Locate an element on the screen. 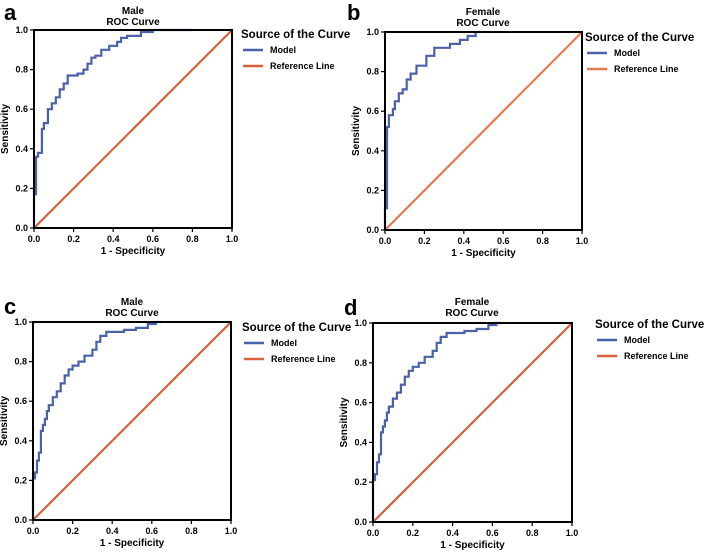 This screenshot has height=553, width=709. panel-letter: a is located at coordinates (10, 12).